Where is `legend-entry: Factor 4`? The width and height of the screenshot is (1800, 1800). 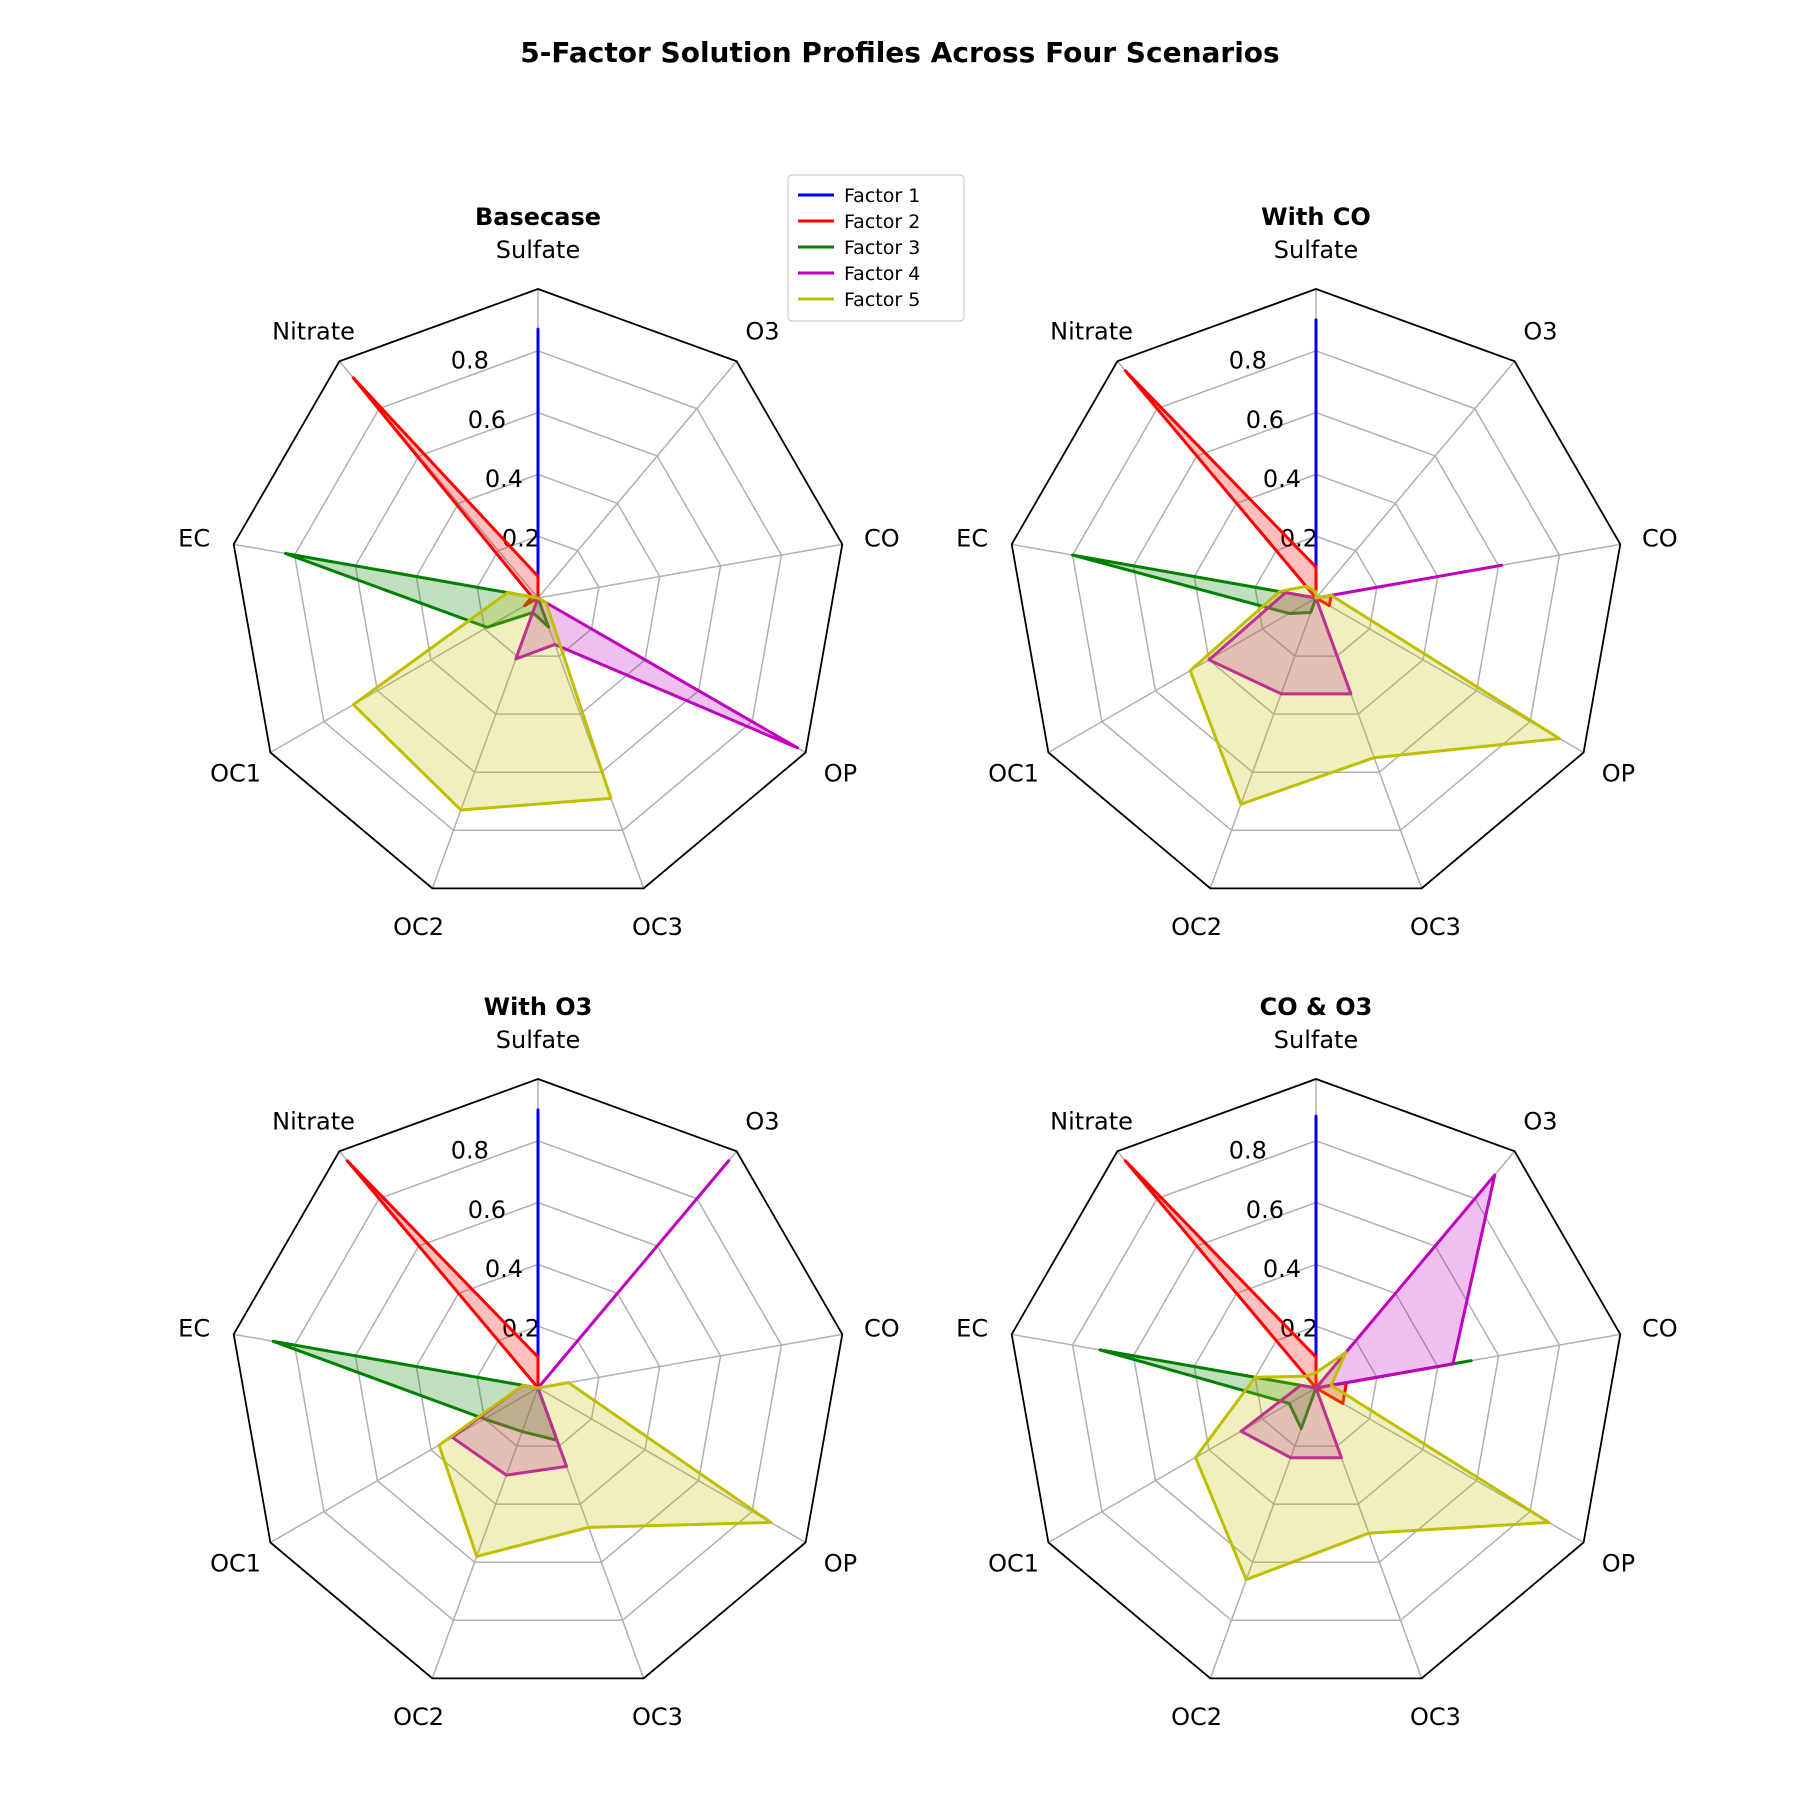 legend-entry: Factor 4 is located at coordinates (882, 274).